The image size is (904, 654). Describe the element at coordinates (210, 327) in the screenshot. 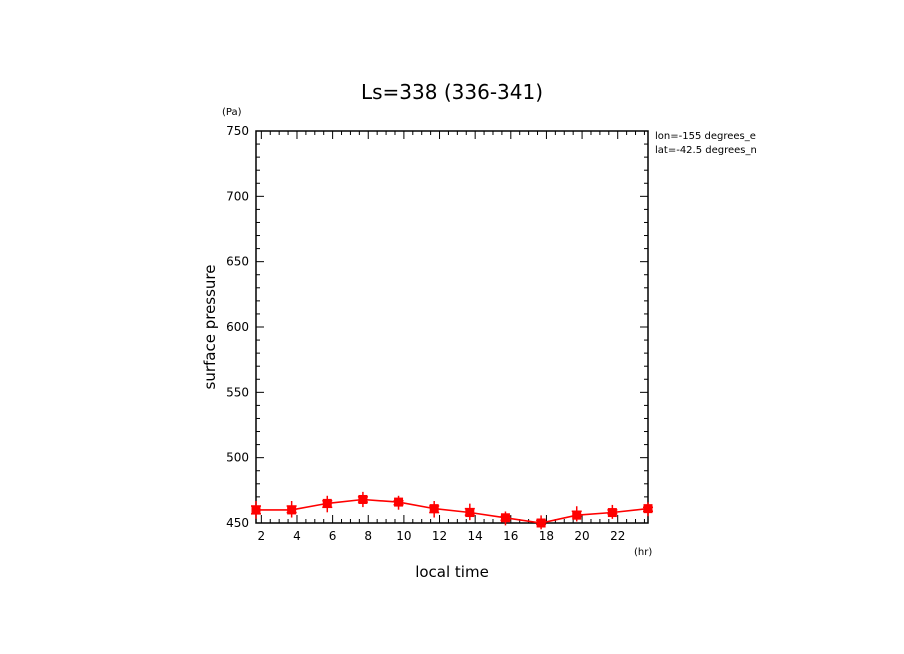

I see `y-axis-label: surface pressure` at that location.